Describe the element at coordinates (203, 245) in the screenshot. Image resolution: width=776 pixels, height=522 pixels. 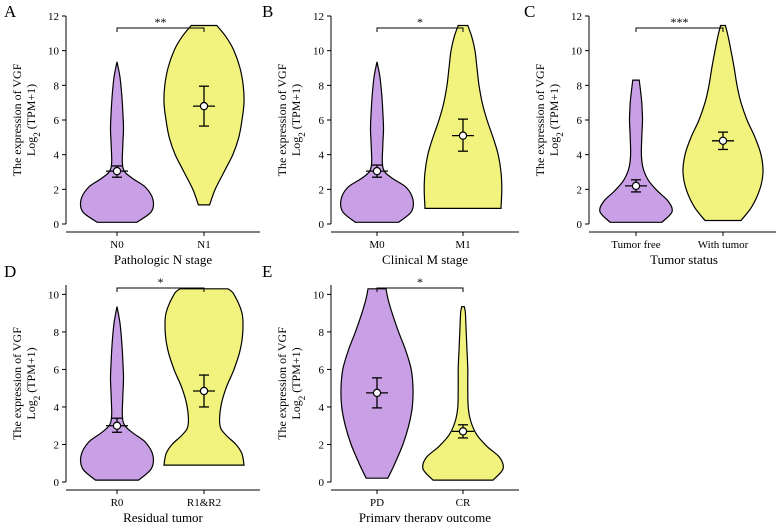
I see `x-tick-label: N1` at that location.